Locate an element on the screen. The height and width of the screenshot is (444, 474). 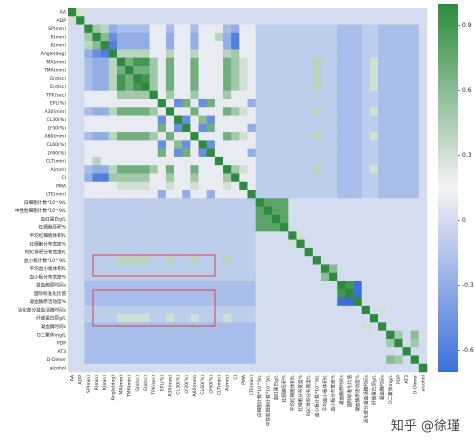
x-tick-label: LTE(min) is located at coordinates (252, 385).